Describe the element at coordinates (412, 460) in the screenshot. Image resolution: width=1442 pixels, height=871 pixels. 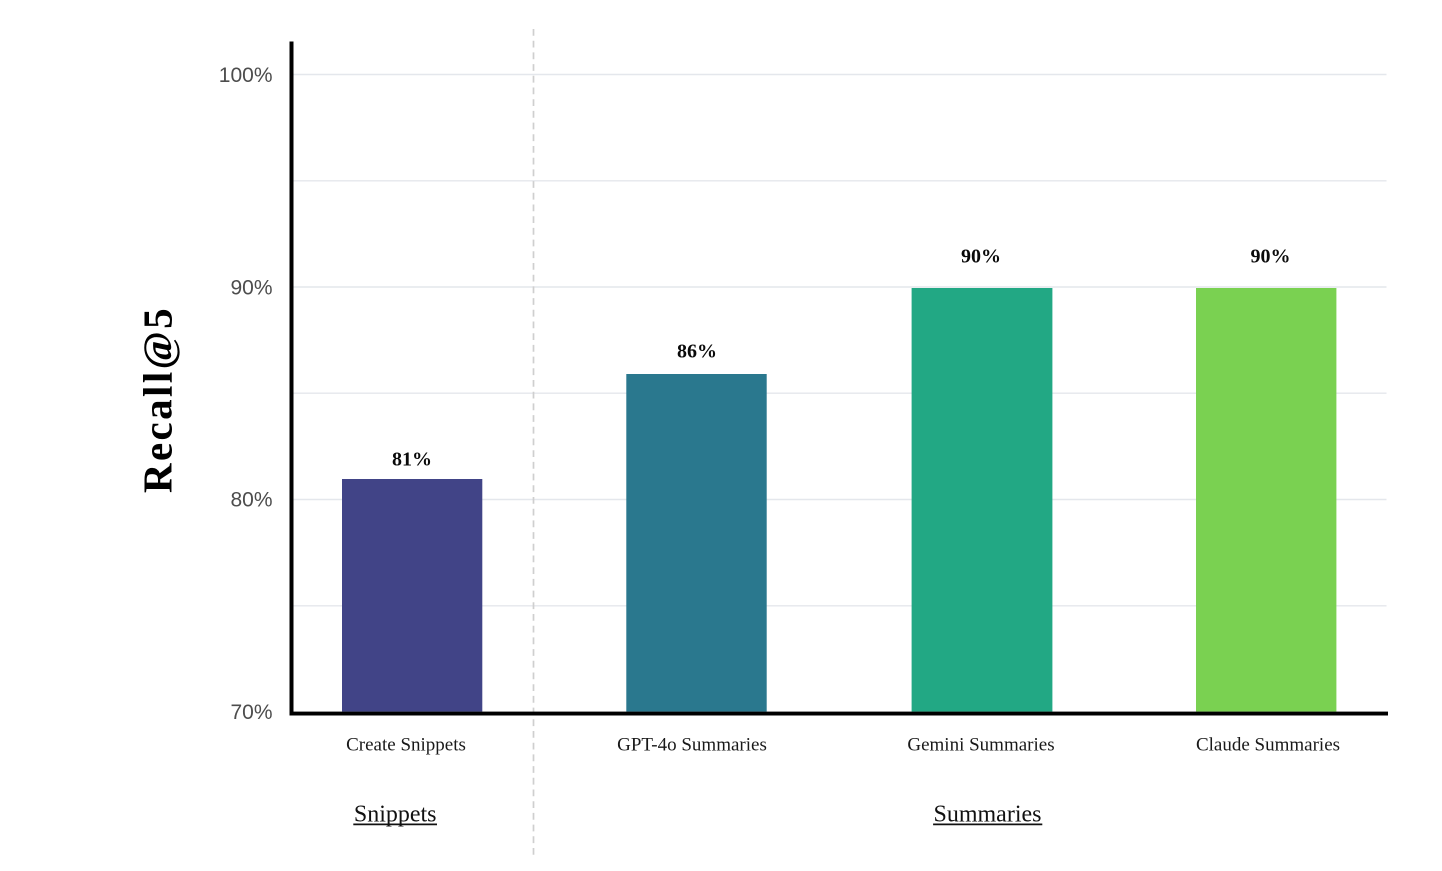
I see `svg-text: 81%` at that location.